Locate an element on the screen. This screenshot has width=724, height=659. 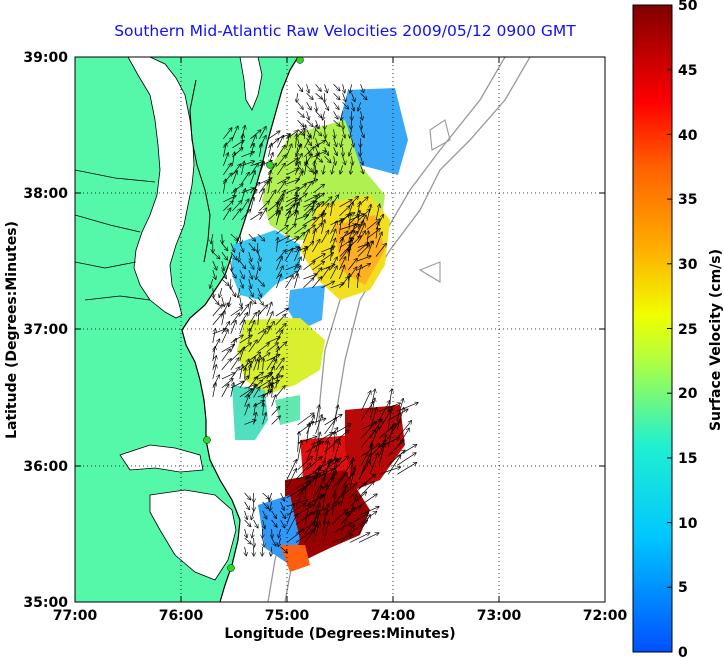
coastline is located at coordinates (240, 329).